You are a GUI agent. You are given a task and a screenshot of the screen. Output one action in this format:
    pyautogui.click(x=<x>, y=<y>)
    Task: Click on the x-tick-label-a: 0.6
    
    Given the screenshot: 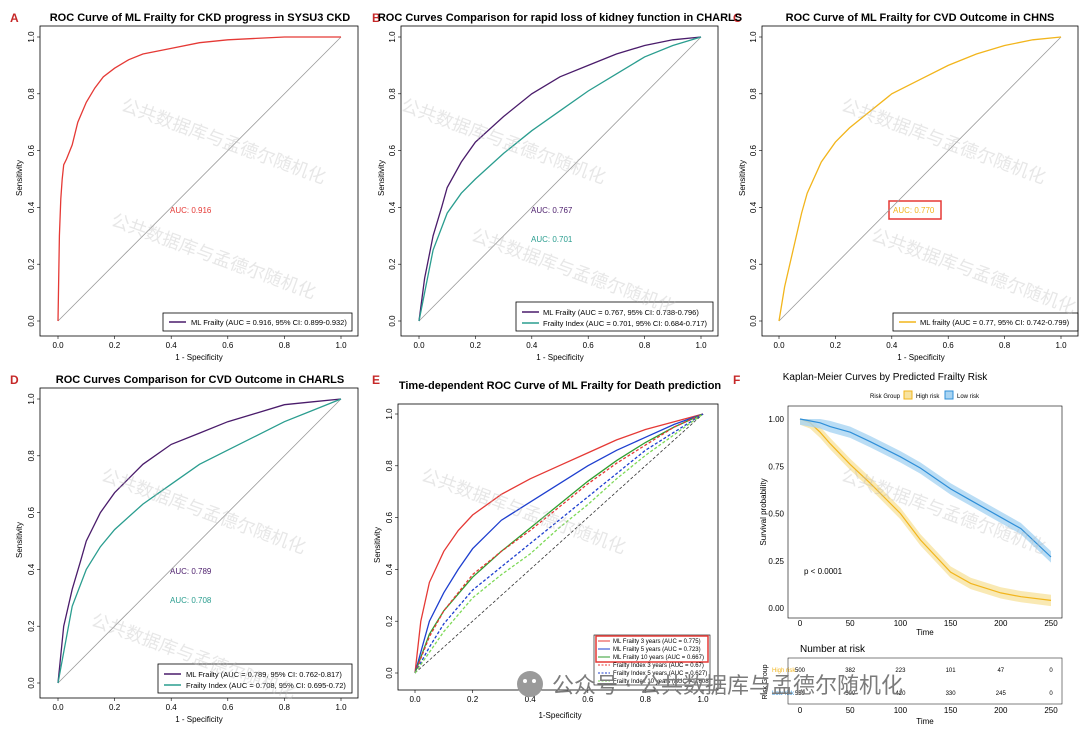 What is the action you would take?
    pyautogui.click(x=228, y=345)
    